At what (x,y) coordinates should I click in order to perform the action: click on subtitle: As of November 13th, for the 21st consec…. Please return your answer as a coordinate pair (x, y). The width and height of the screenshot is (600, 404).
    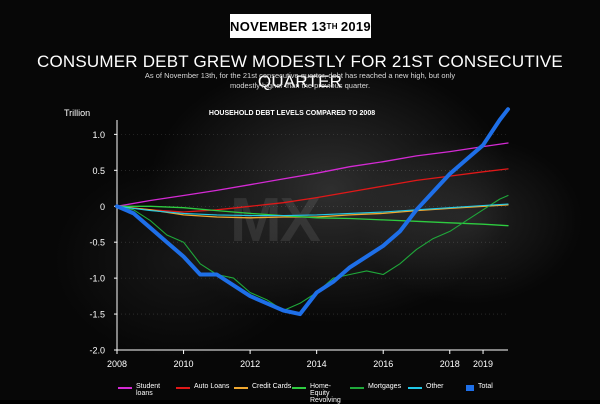
    Looking at the image, I should click on (300, 80).